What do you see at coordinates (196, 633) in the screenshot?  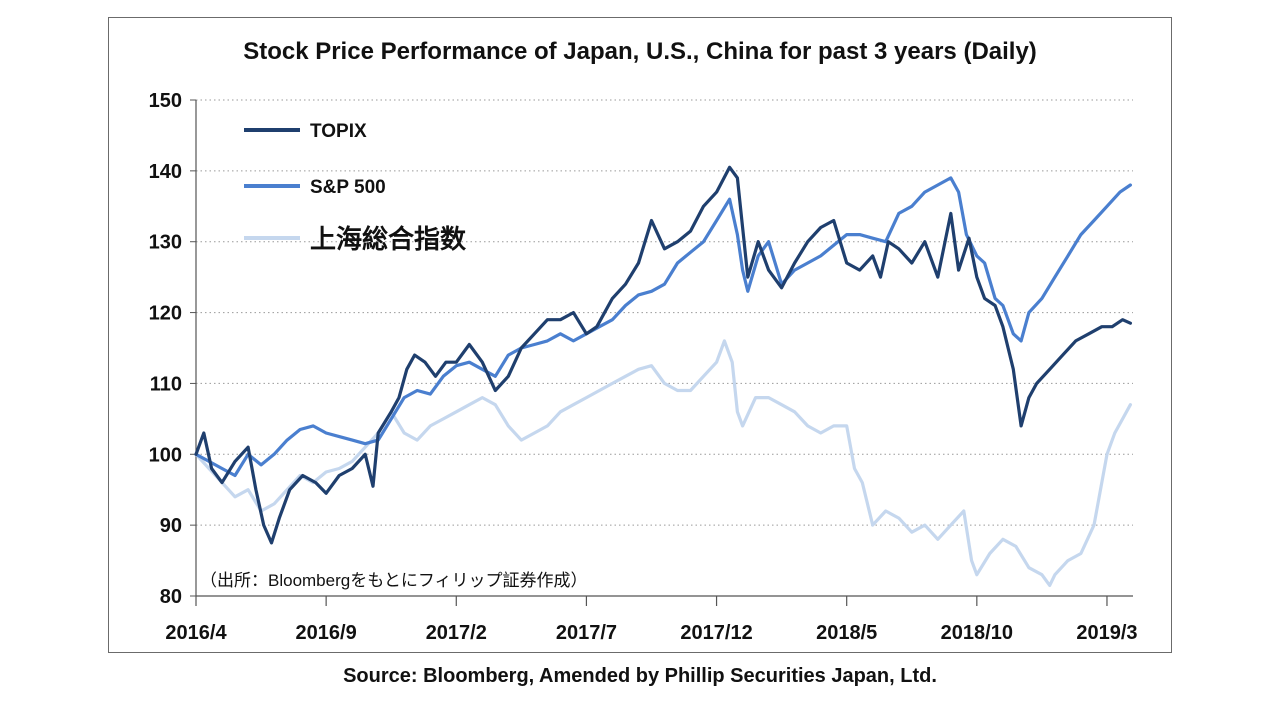 I see `x-tick-label: 2016/4` at bounding box center [196, 633].